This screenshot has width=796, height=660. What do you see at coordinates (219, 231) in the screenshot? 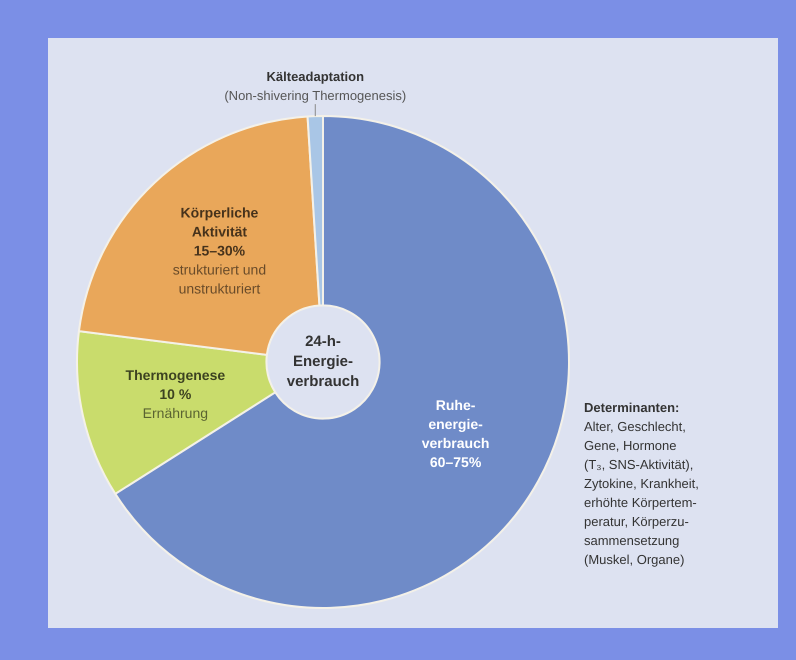
I see `slice-label: Körperliche Aktivität 15–30%` at bounding box center [219, 231].